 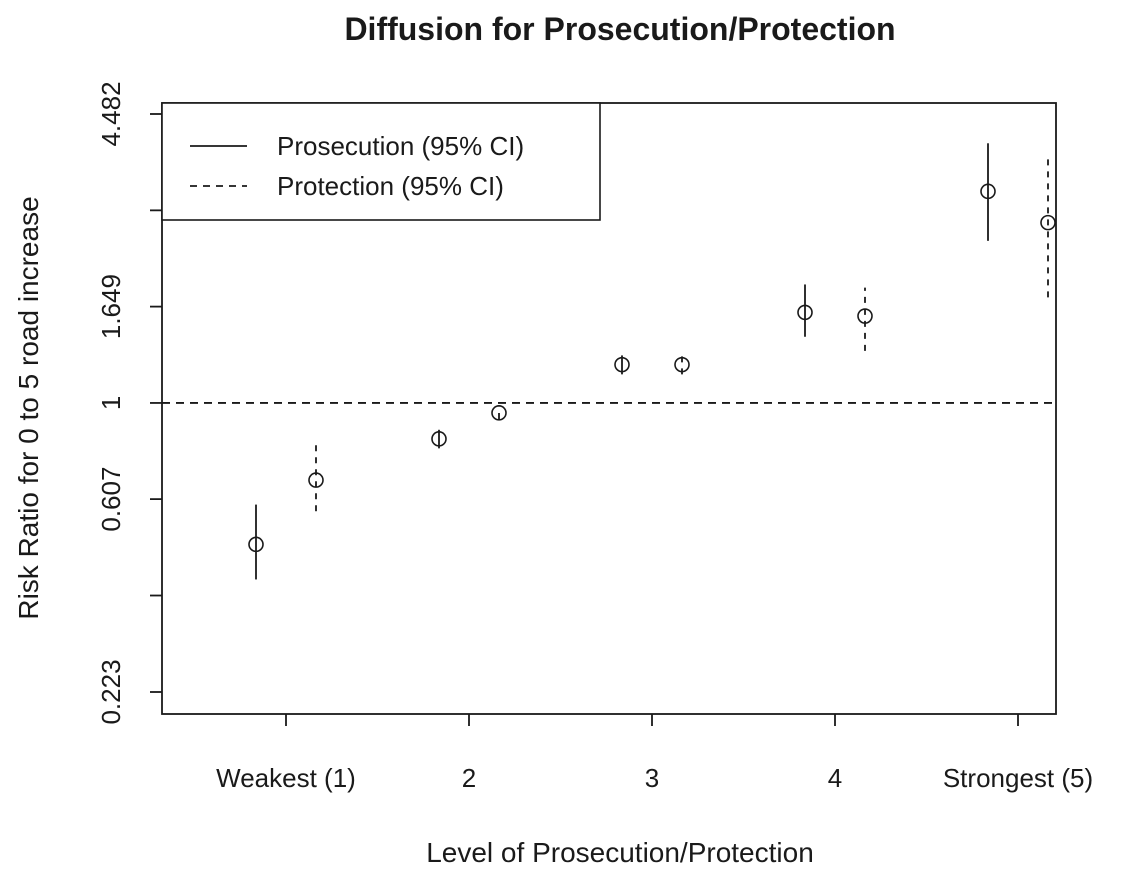 I want to click on x-tick-label: 3, so click(x=652, y=778).